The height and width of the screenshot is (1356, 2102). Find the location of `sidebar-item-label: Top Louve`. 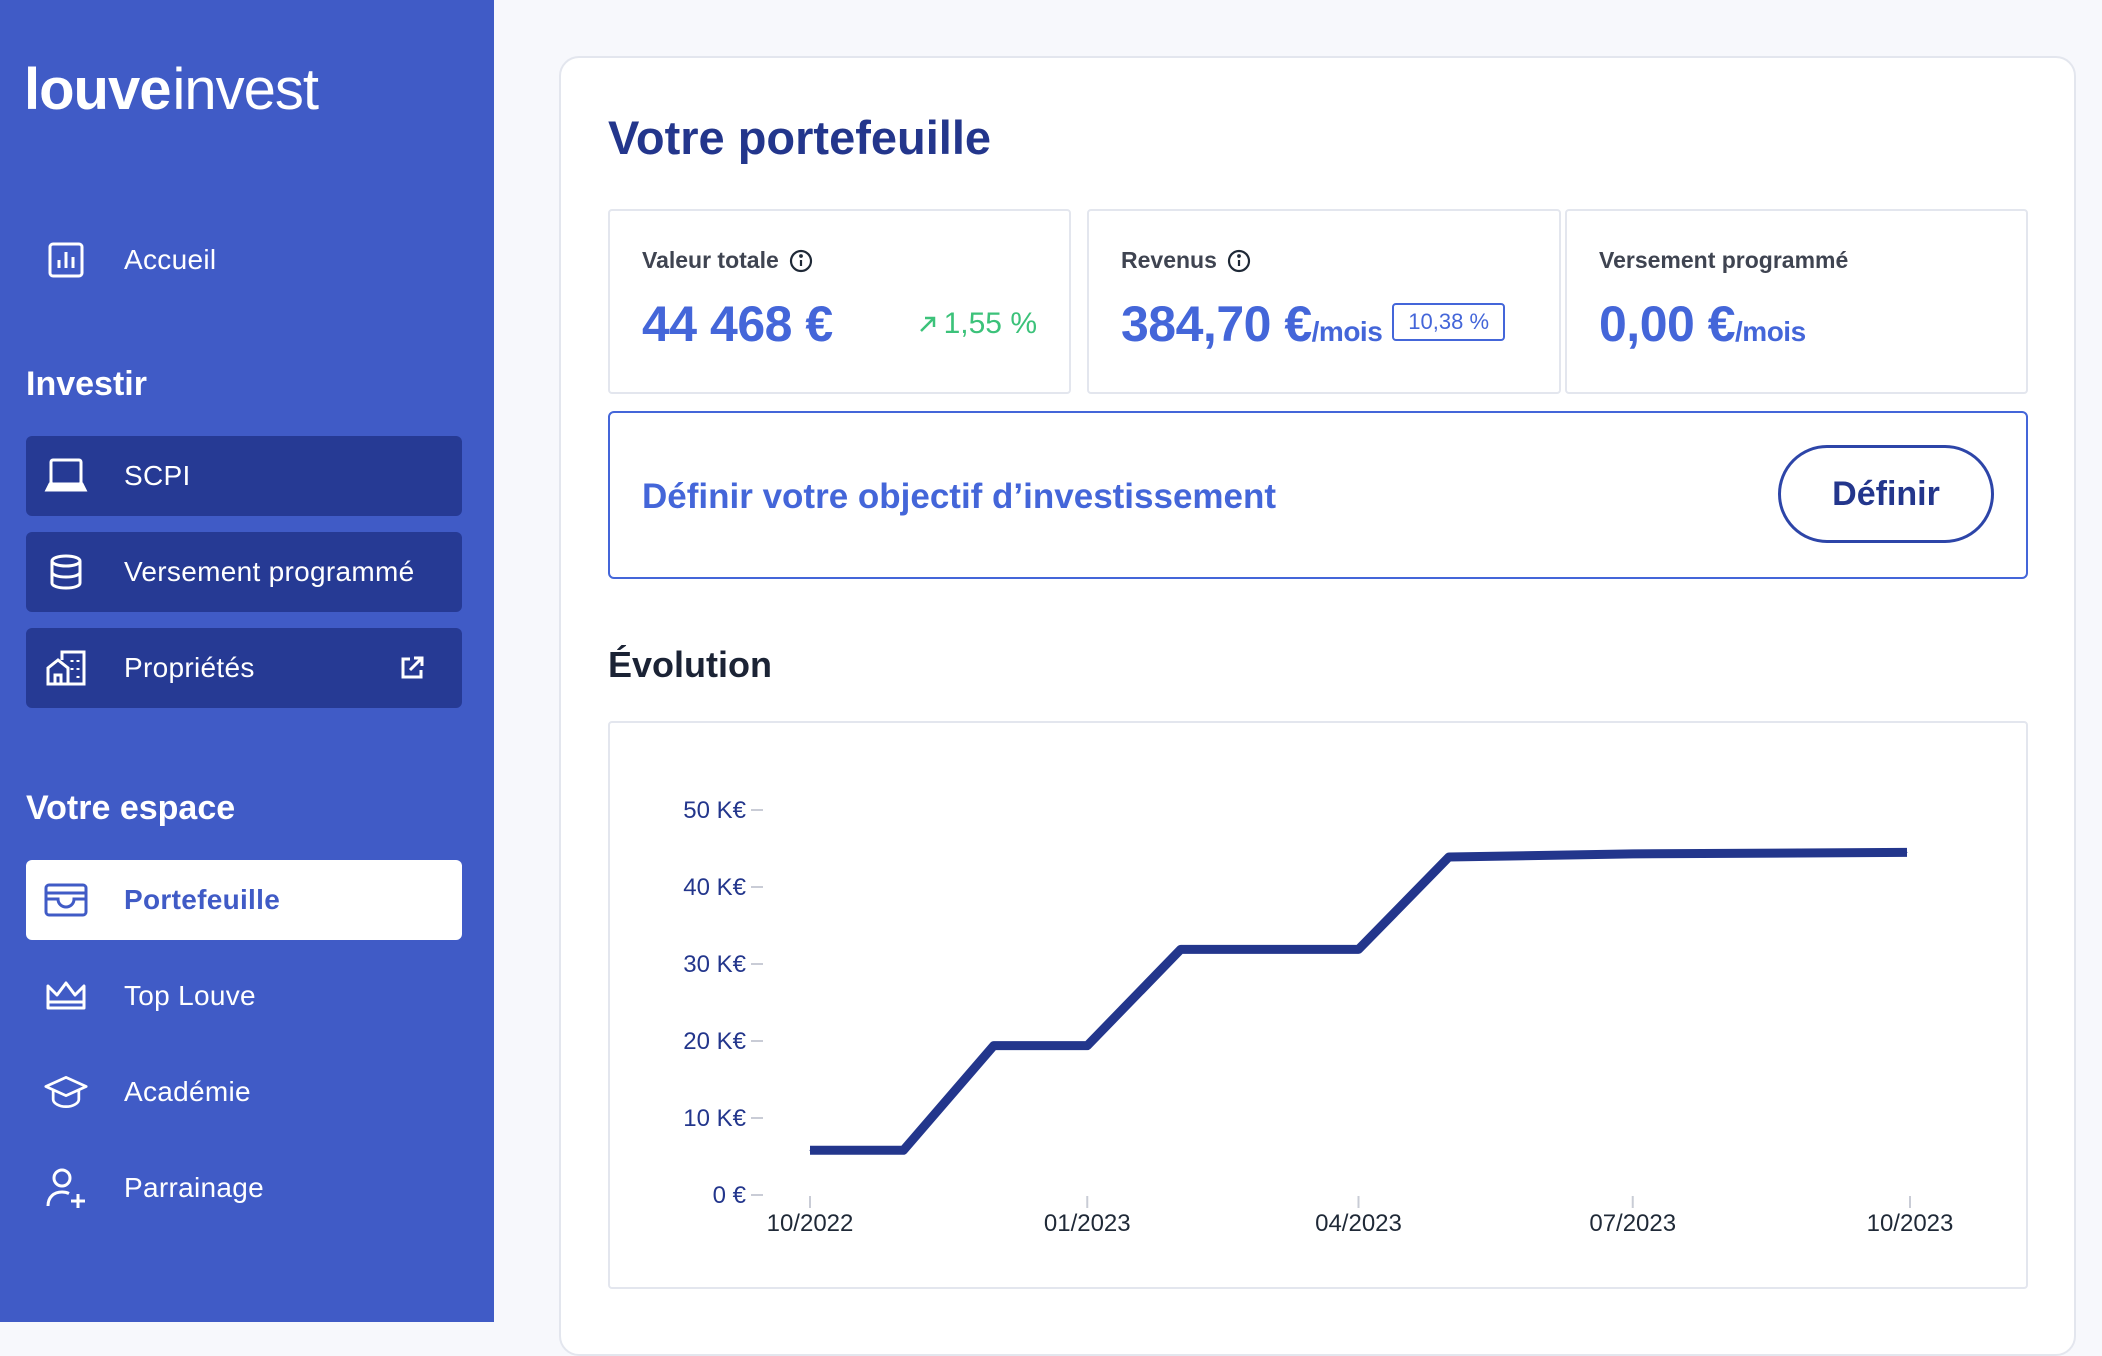

sidebar-item-label: Top Louve is located at coordinates (190, 995).